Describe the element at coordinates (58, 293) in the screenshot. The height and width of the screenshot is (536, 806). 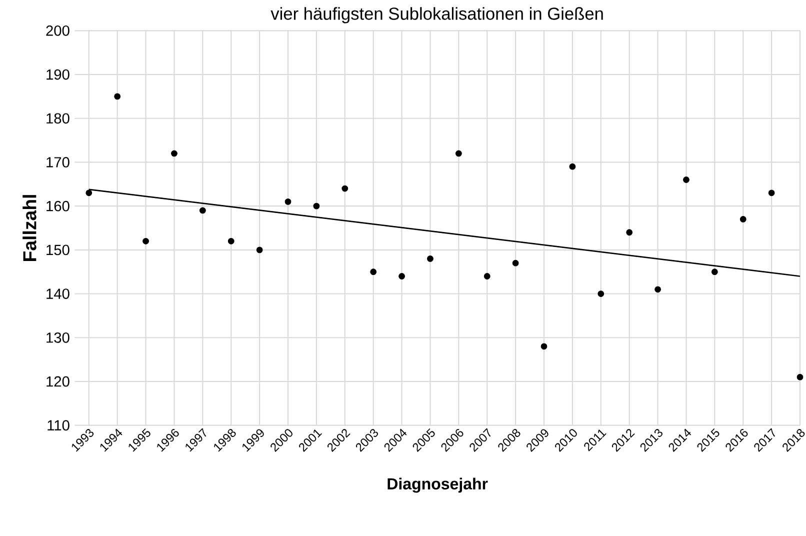
I see `y-tick-label: 140` at that location.